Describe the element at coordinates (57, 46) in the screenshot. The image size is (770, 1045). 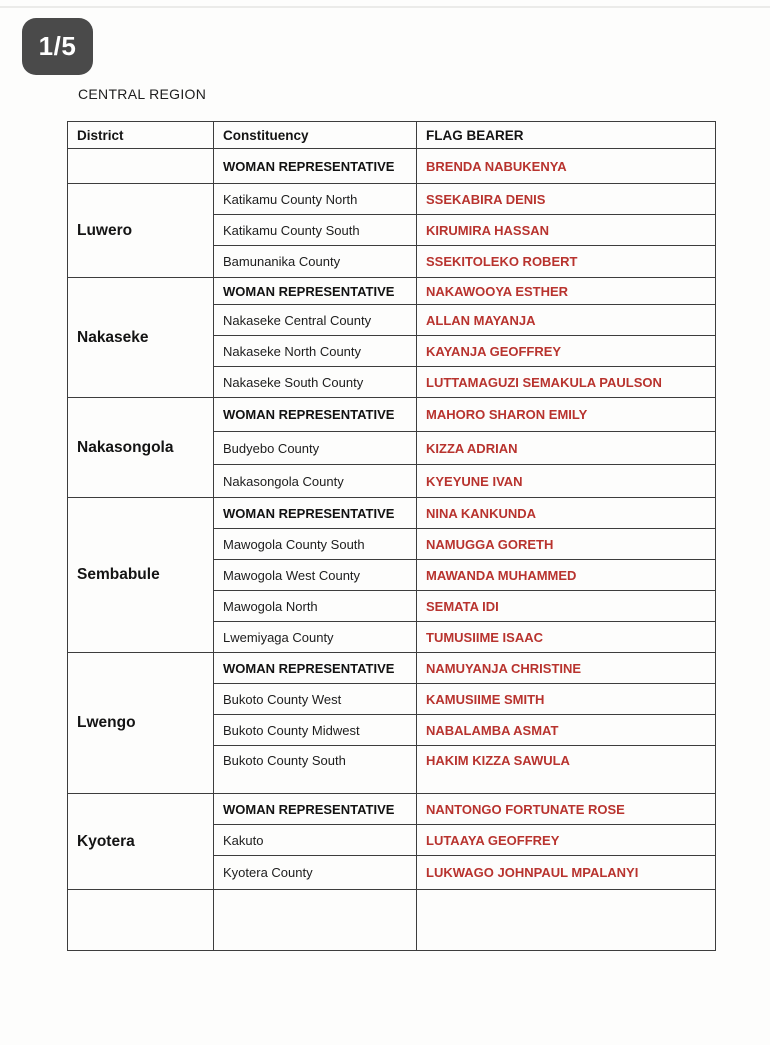
I see `page-indicator-badge: 1/5` at that location.